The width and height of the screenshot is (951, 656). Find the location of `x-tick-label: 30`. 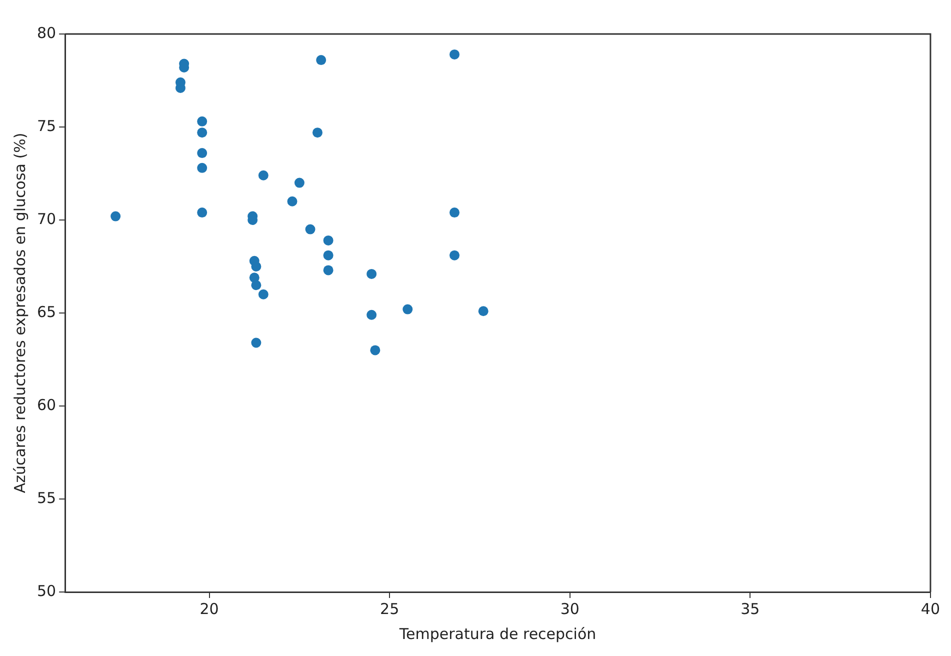

x-tick-label: 30 is located at coordinates (570, 609).